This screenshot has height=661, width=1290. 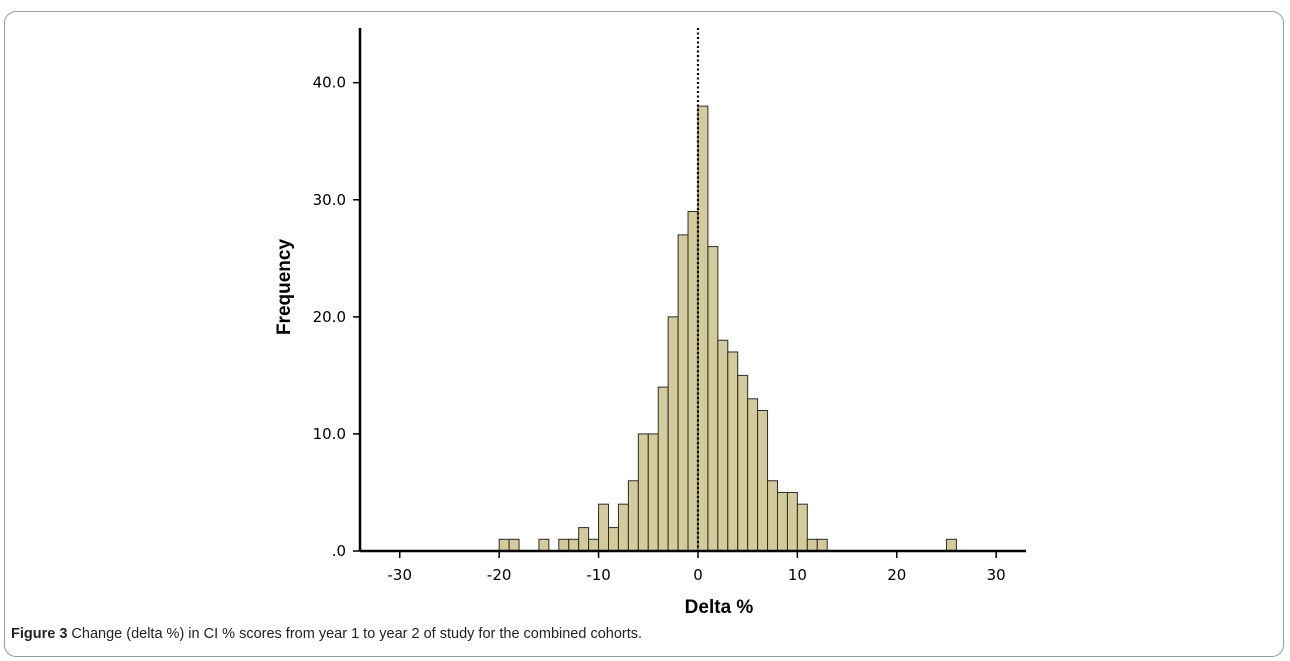 I want to click on y-ticks-group: .0 10.0 20.0 30.0 40.0, so click(x=336, y=317).